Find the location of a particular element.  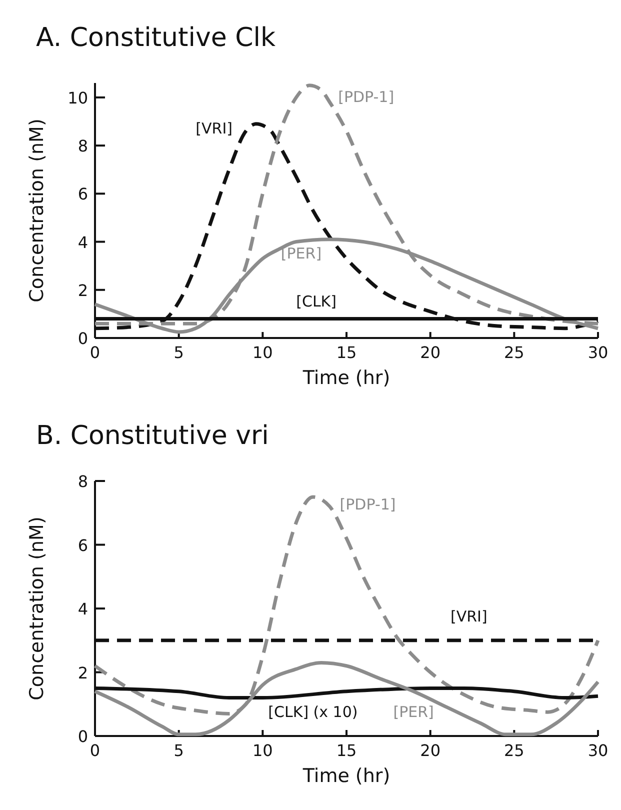

y-tick-label: 10 is located at coordinates (78, 98).